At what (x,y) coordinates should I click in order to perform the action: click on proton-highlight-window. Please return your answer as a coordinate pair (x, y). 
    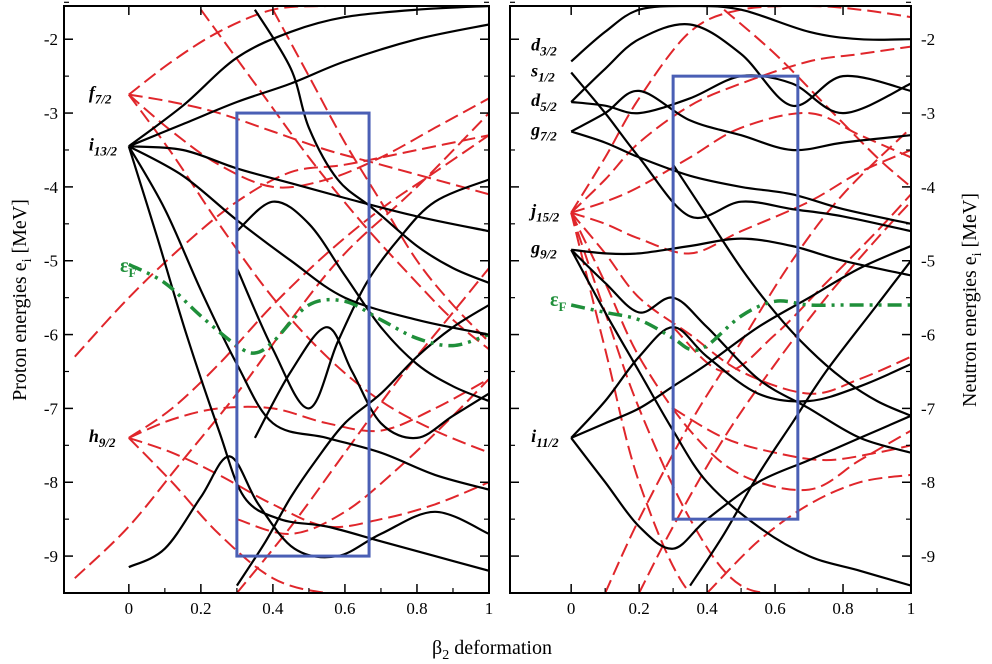
    Looking at the image, I should click on (303, 334).